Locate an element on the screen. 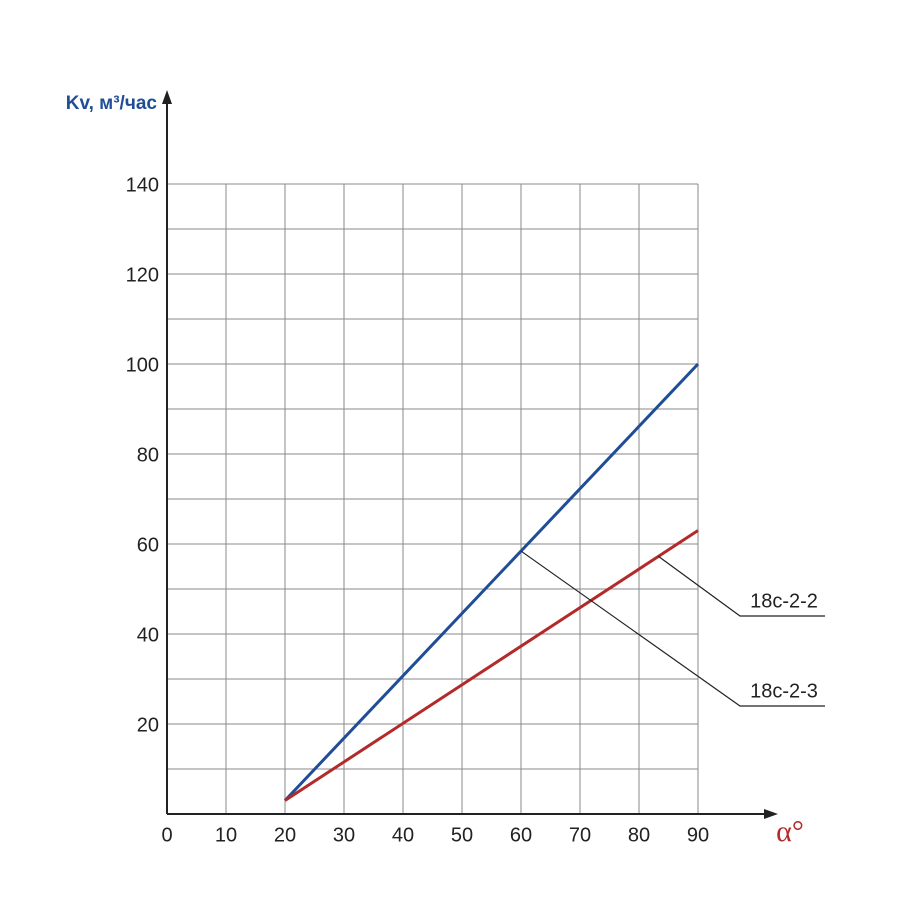 The width and height of the screenshot is (917, 922). x-tick-label: 30 is located at coordinates (344, 835).